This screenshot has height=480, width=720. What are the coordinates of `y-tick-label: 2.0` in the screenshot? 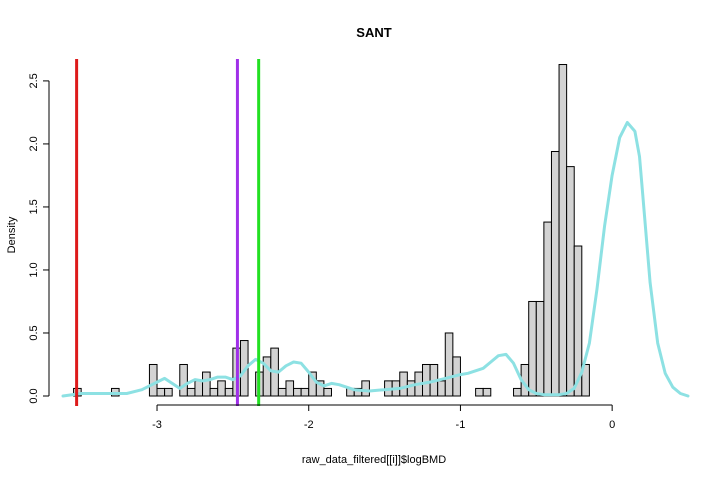 It's located at (34, 143).